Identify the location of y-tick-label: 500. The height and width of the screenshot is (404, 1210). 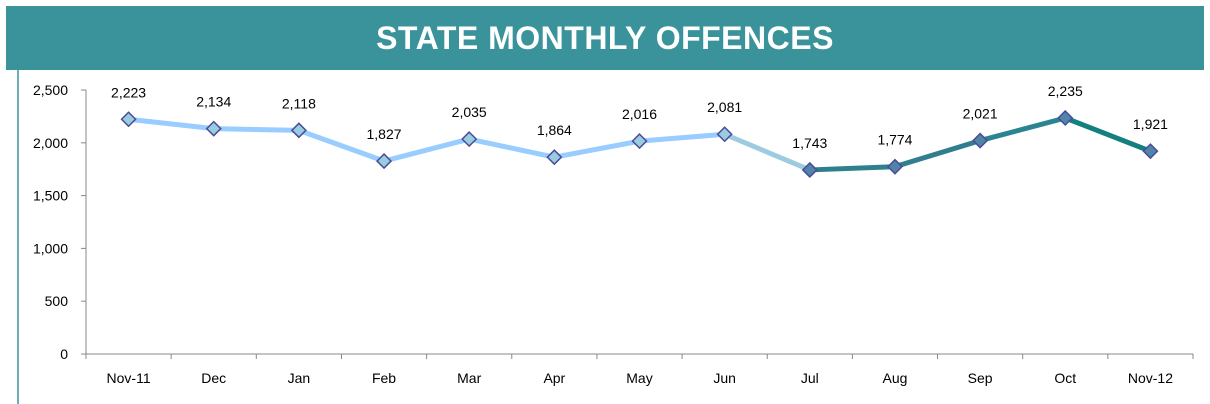
(57, 301).